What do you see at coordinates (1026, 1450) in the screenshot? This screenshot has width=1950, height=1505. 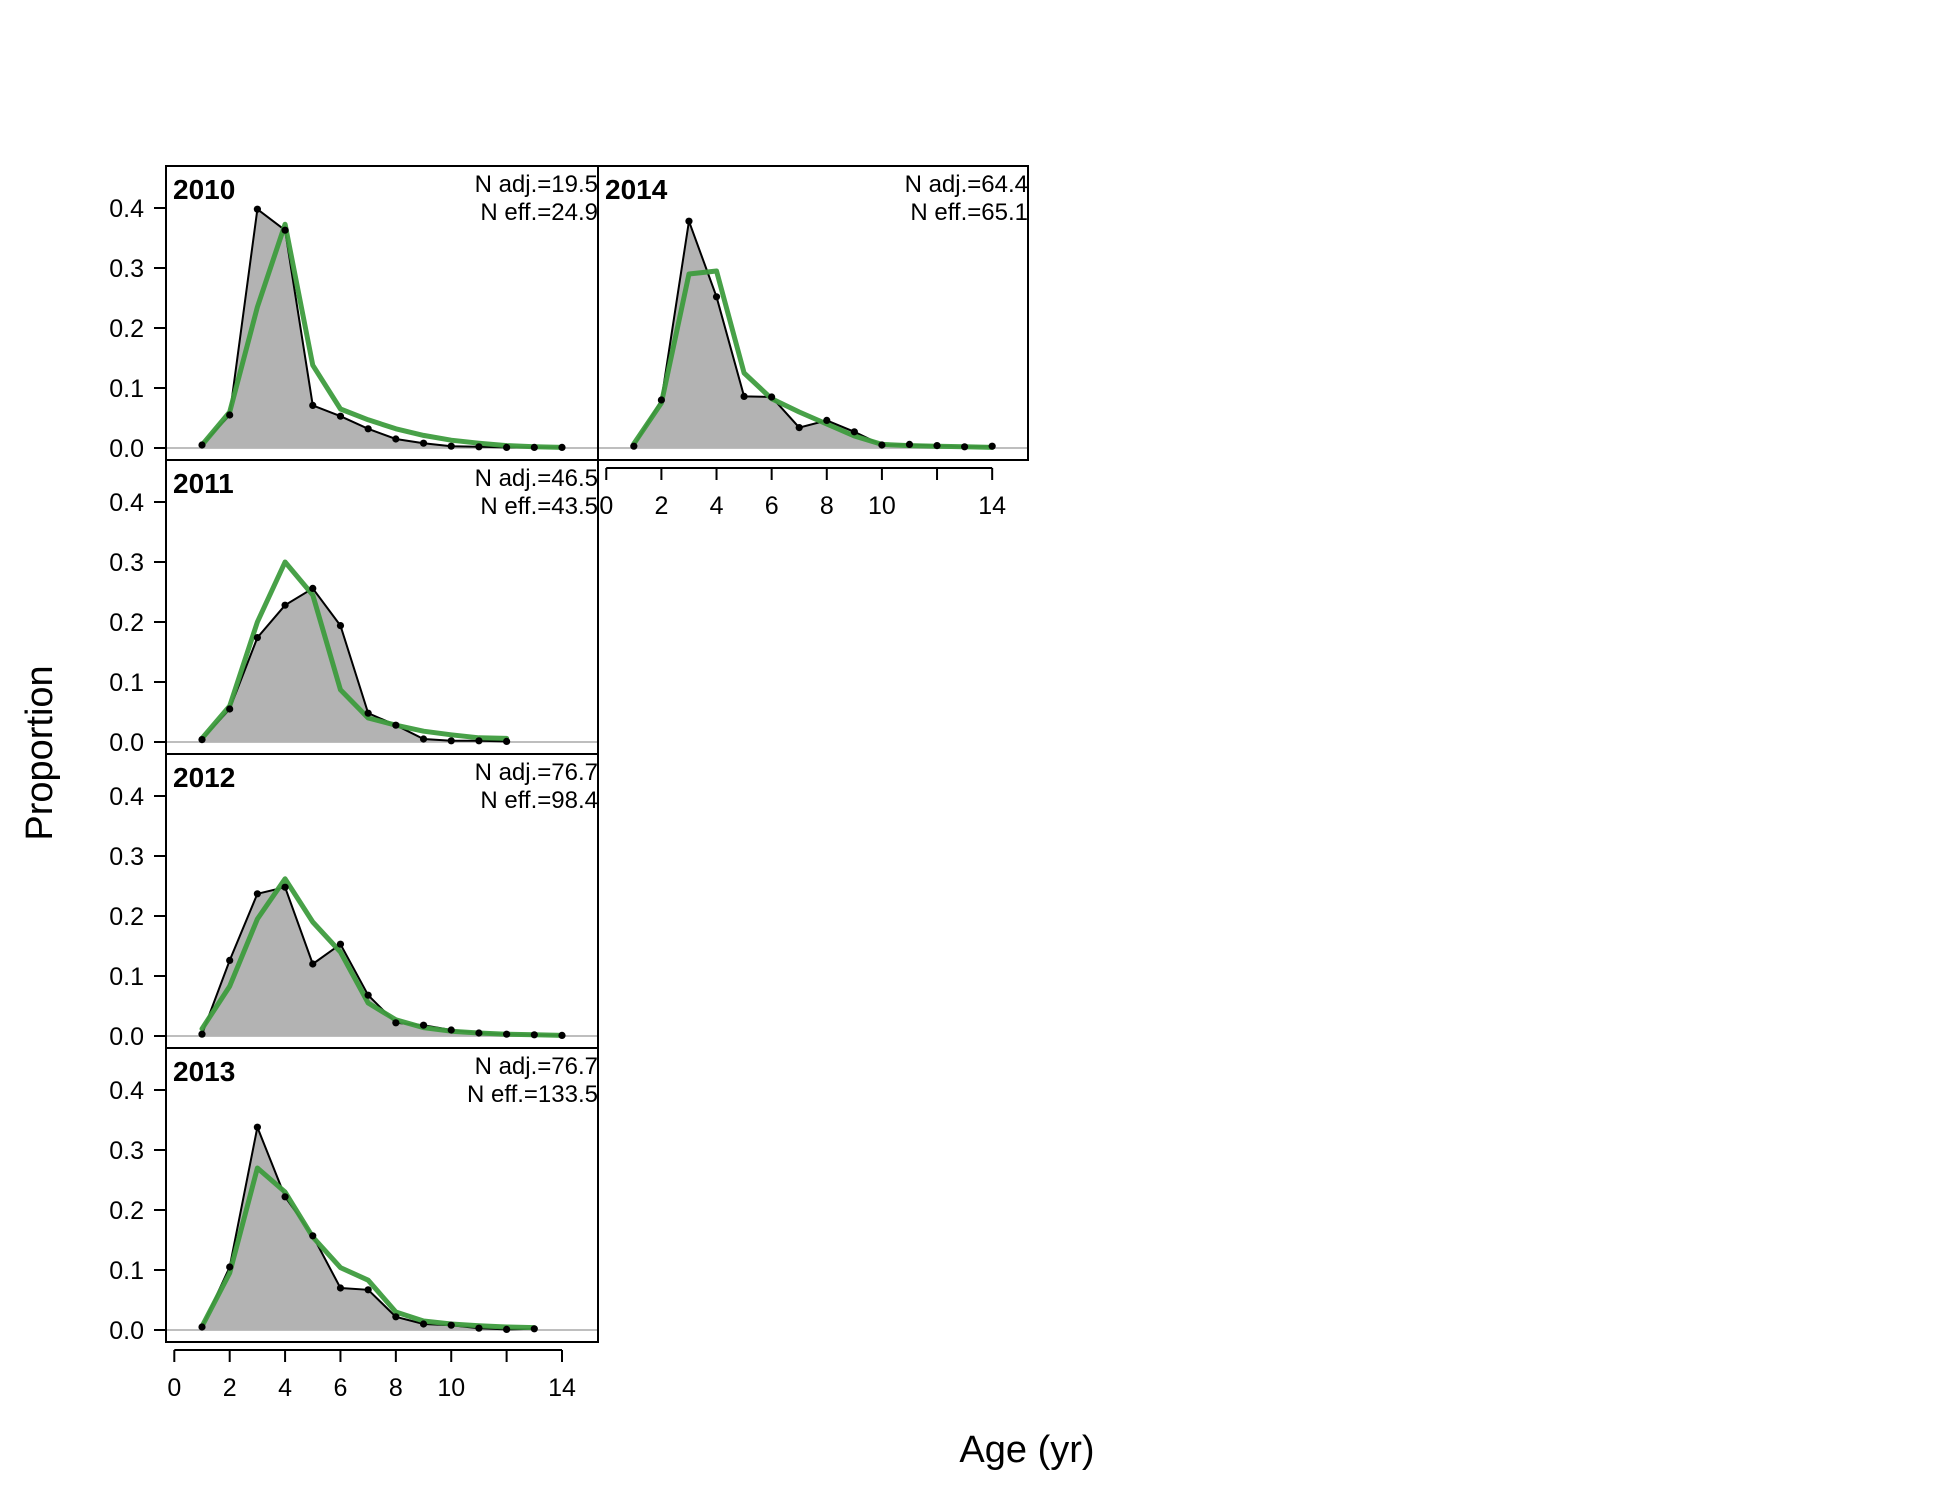 I see `x-axis-title: Age (yr)` at bounding box center [1026, 1450].